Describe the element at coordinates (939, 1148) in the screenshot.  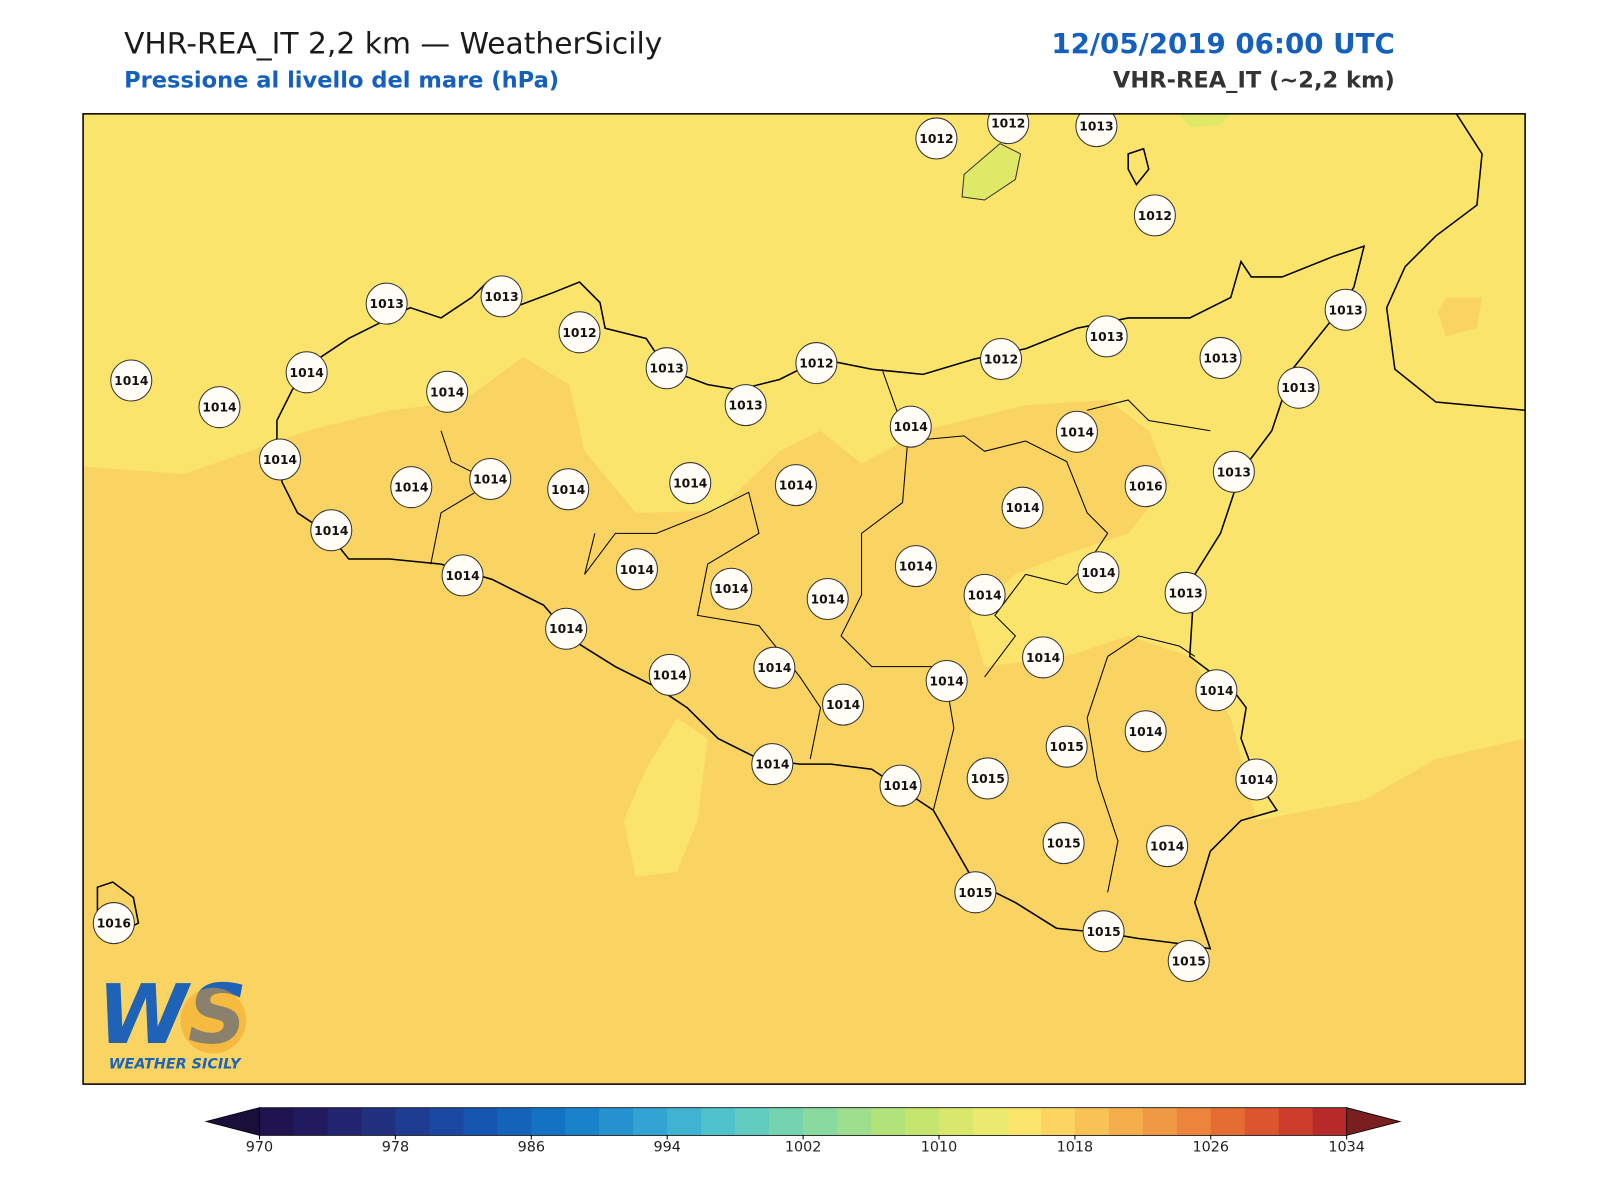
I see `colorbar-tick-label: 1010` at that location.